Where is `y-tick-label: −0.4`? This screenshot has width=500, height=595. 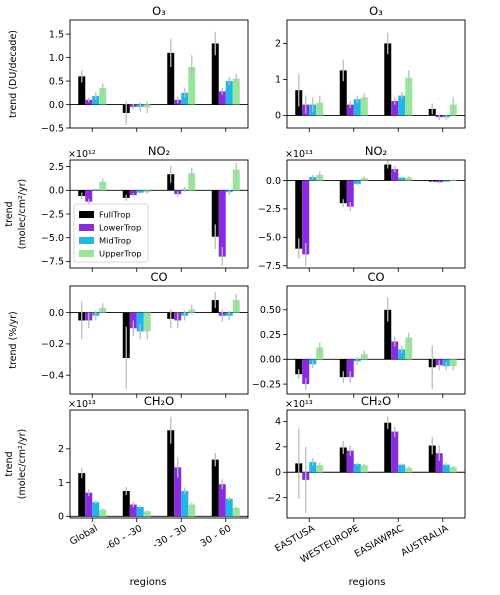
y-tick-label: −0.4 is located at coordinates (52, 376).